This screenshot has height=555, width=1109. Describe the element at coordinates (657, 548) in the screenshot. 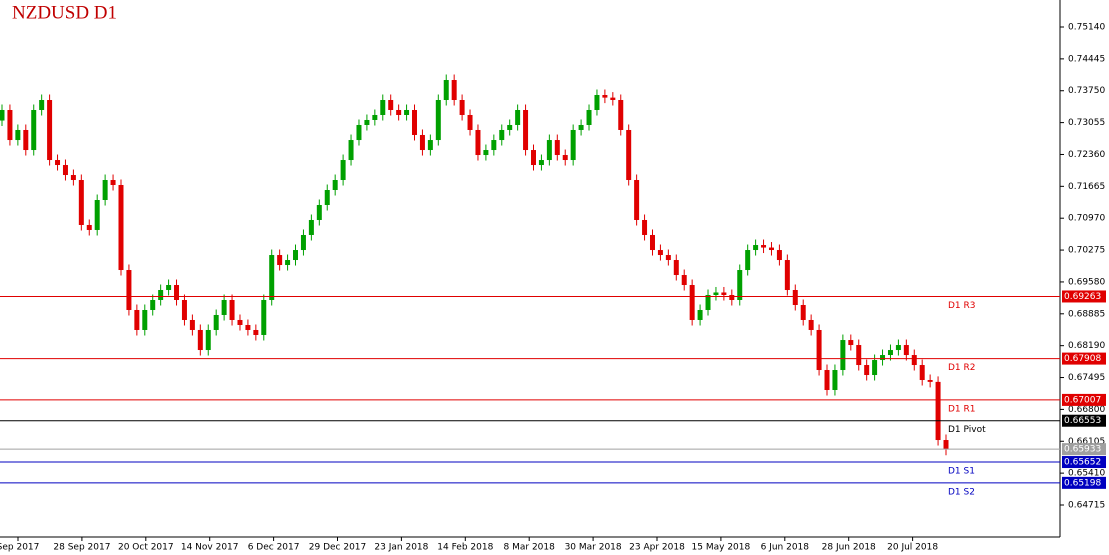

I see `x-tick-label: 23 Apr 2018` at that location.